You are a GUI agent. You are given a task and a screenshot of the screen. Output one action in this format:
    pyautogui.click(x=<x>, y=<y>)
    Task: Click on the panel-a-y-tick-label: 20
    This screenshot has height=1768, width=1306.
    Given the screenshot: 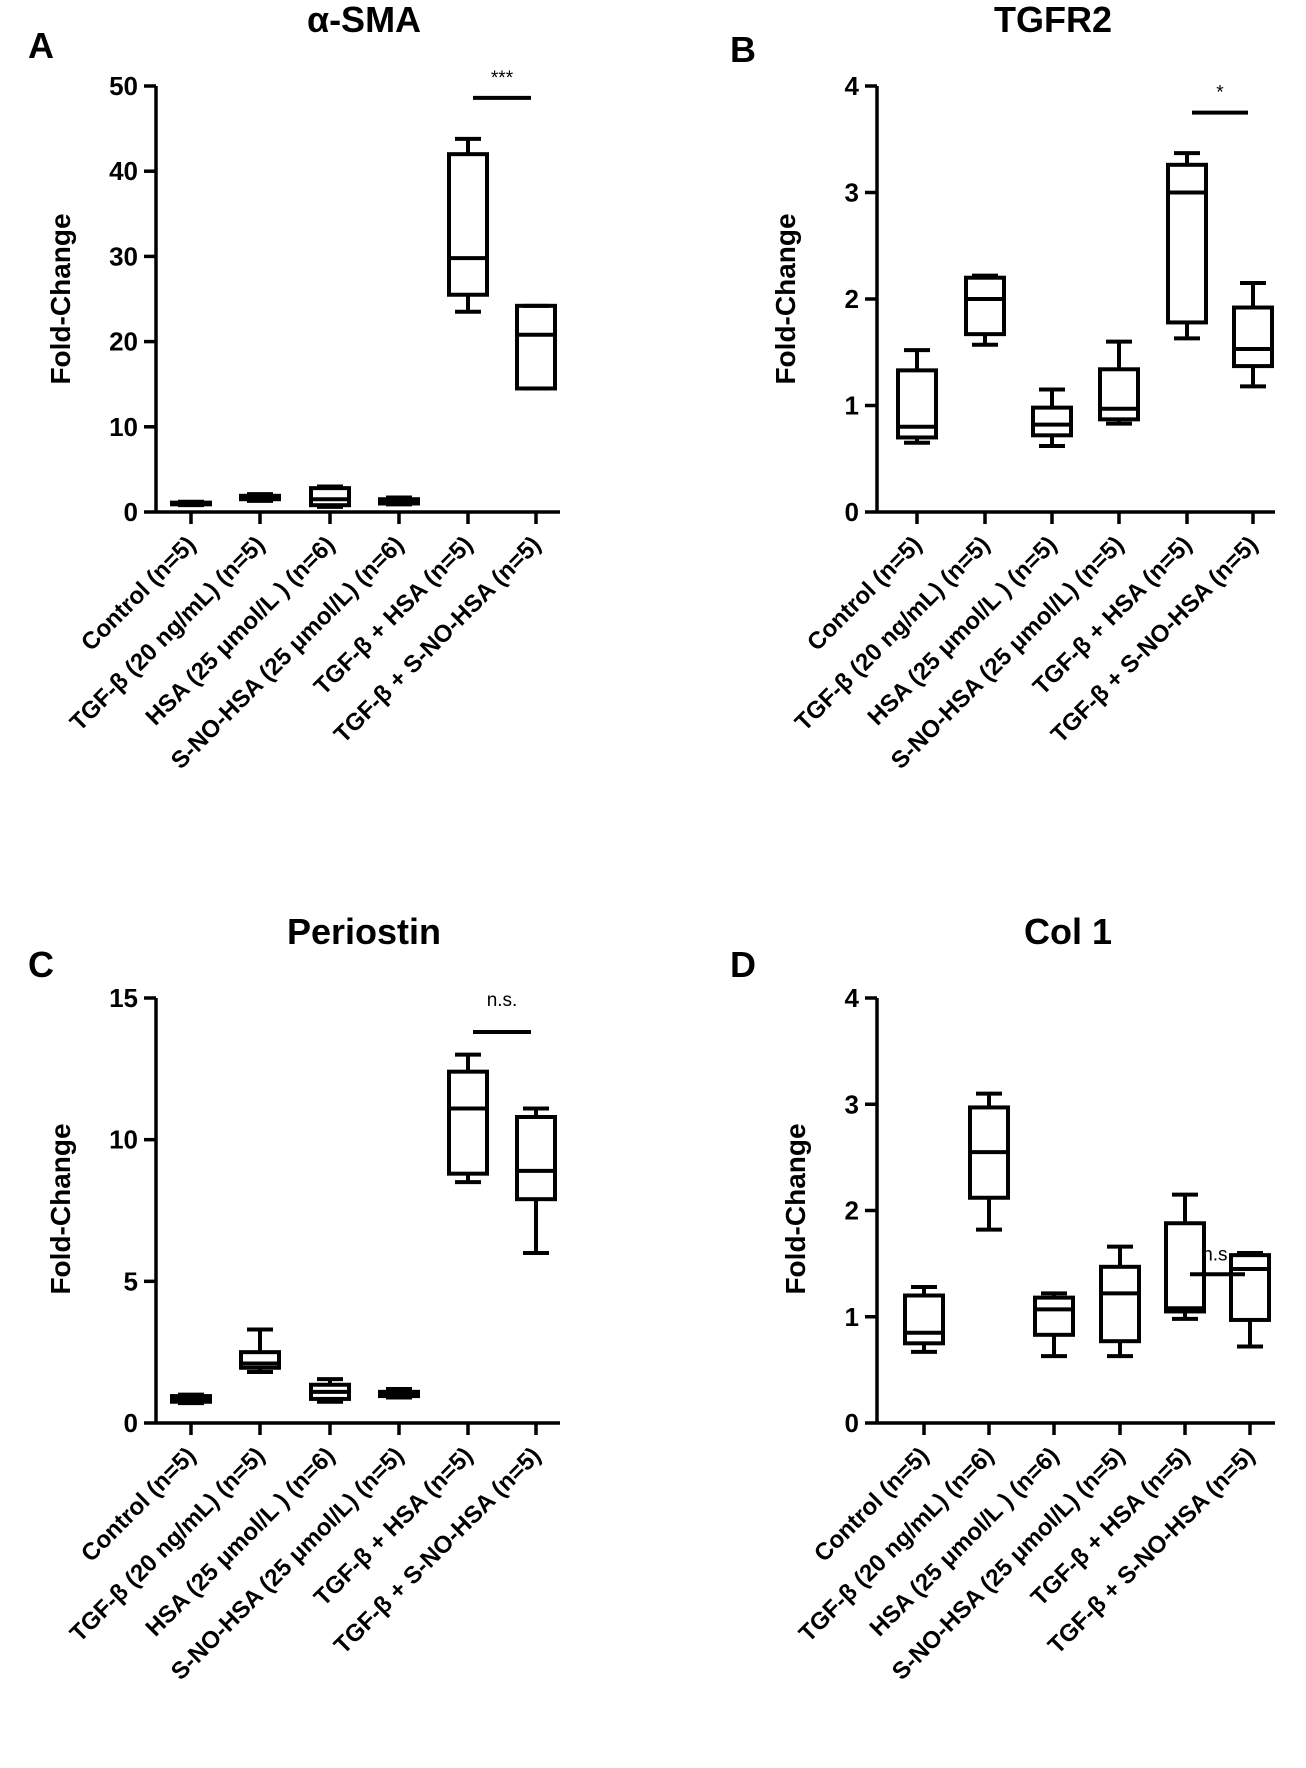 What is the action you would take?
    pyautogui.click(x=123, y=342)
    